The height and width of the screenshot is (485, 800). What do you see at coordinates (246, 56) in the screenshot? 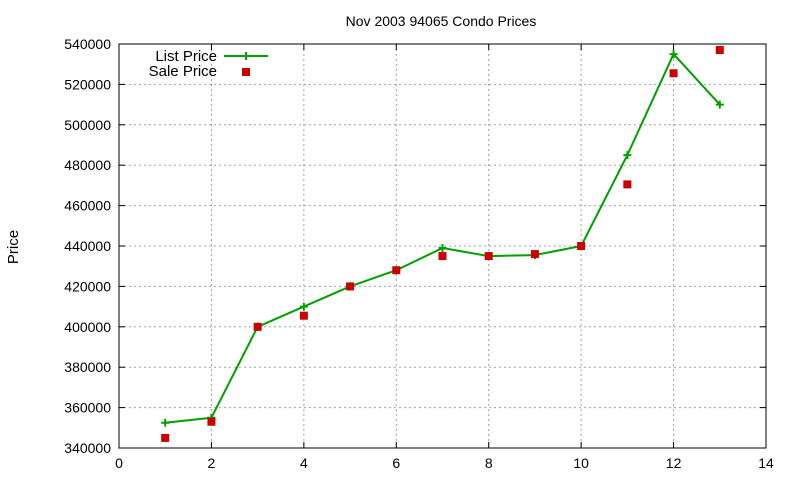
I see `legend-marker-list-price` at bounding box center [246, 56].